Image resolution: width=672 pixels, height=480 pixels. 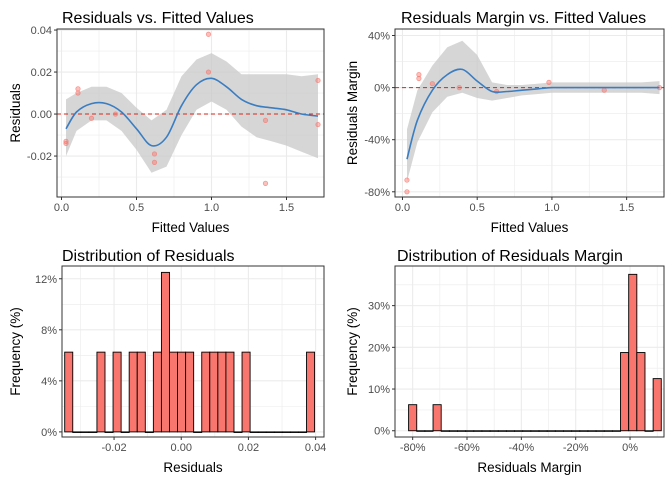 I want to click on y-tick-label: -80%, so click(x=377, y=193).